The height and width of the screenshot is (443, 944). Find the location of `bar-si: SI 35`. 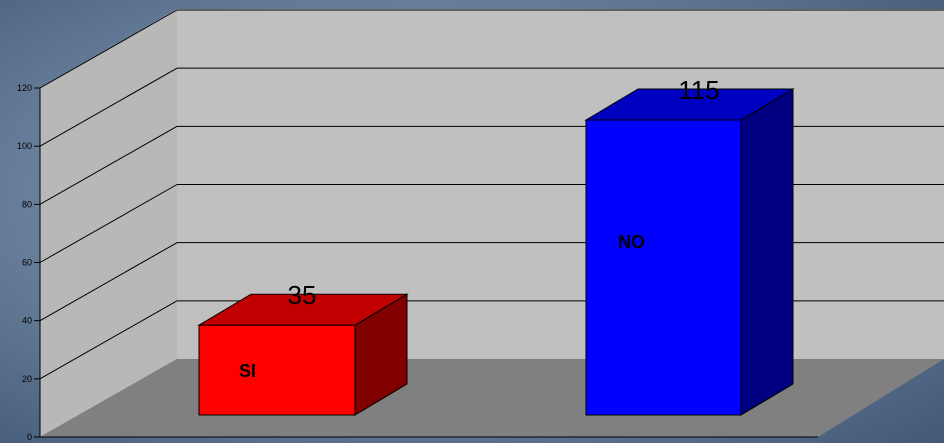

bar-si: SI 35 is located at coordinates (303, 348).